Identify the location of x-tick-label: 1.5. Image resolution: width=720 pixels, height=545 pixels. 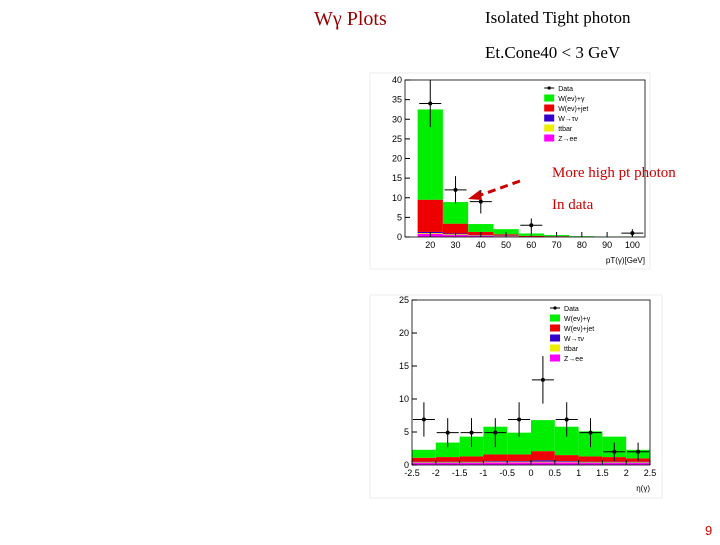
(602, 473).